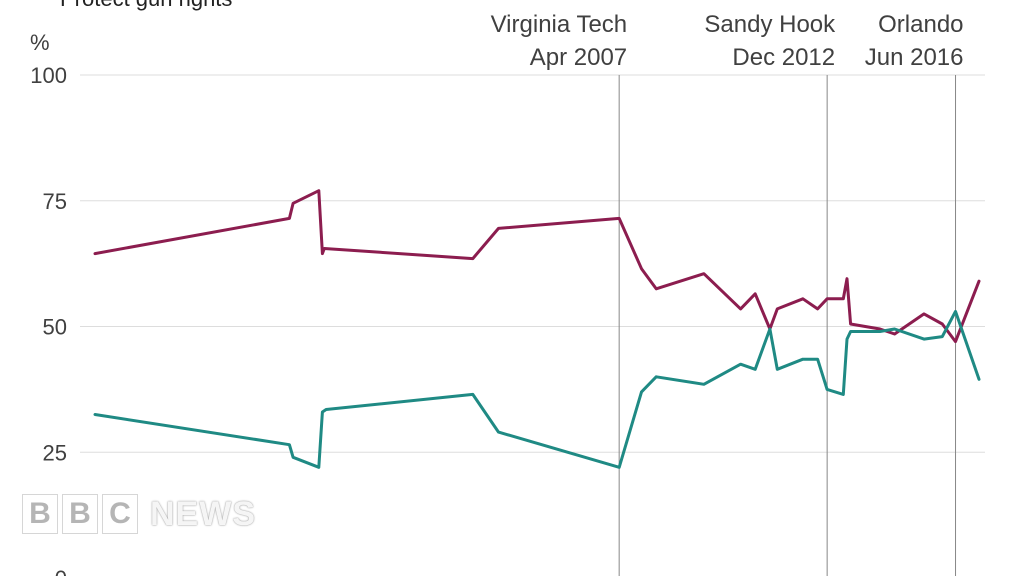 This screenshot has height=576, width=1024. I want to click on bbc-letter-1: B, so click(40, 514).